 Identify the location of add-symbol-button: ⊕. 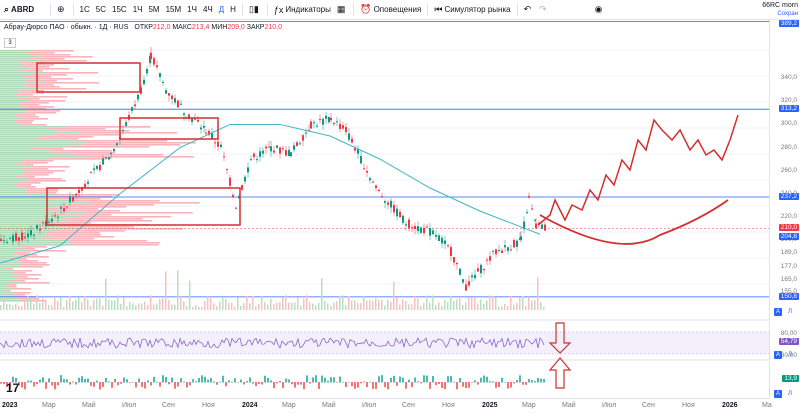
(62, 9).